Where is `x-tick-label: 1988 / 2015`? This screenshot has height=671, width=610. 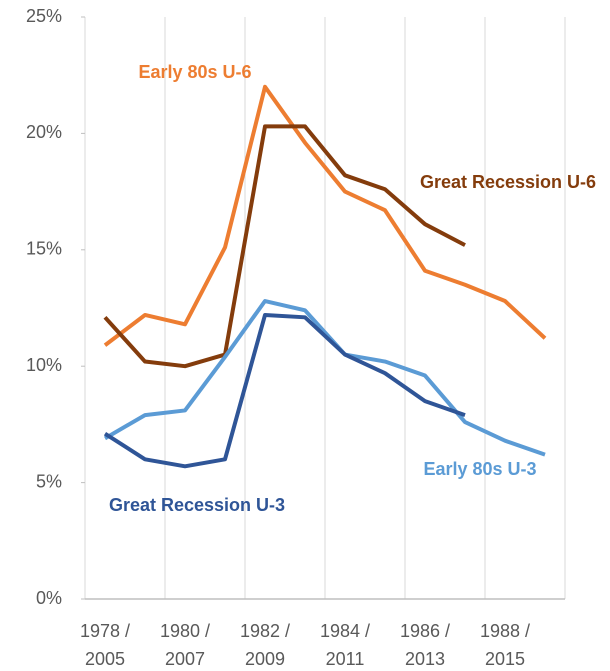 x-tick-label: 1988 / 2015 is located at coordinates (505, 645).